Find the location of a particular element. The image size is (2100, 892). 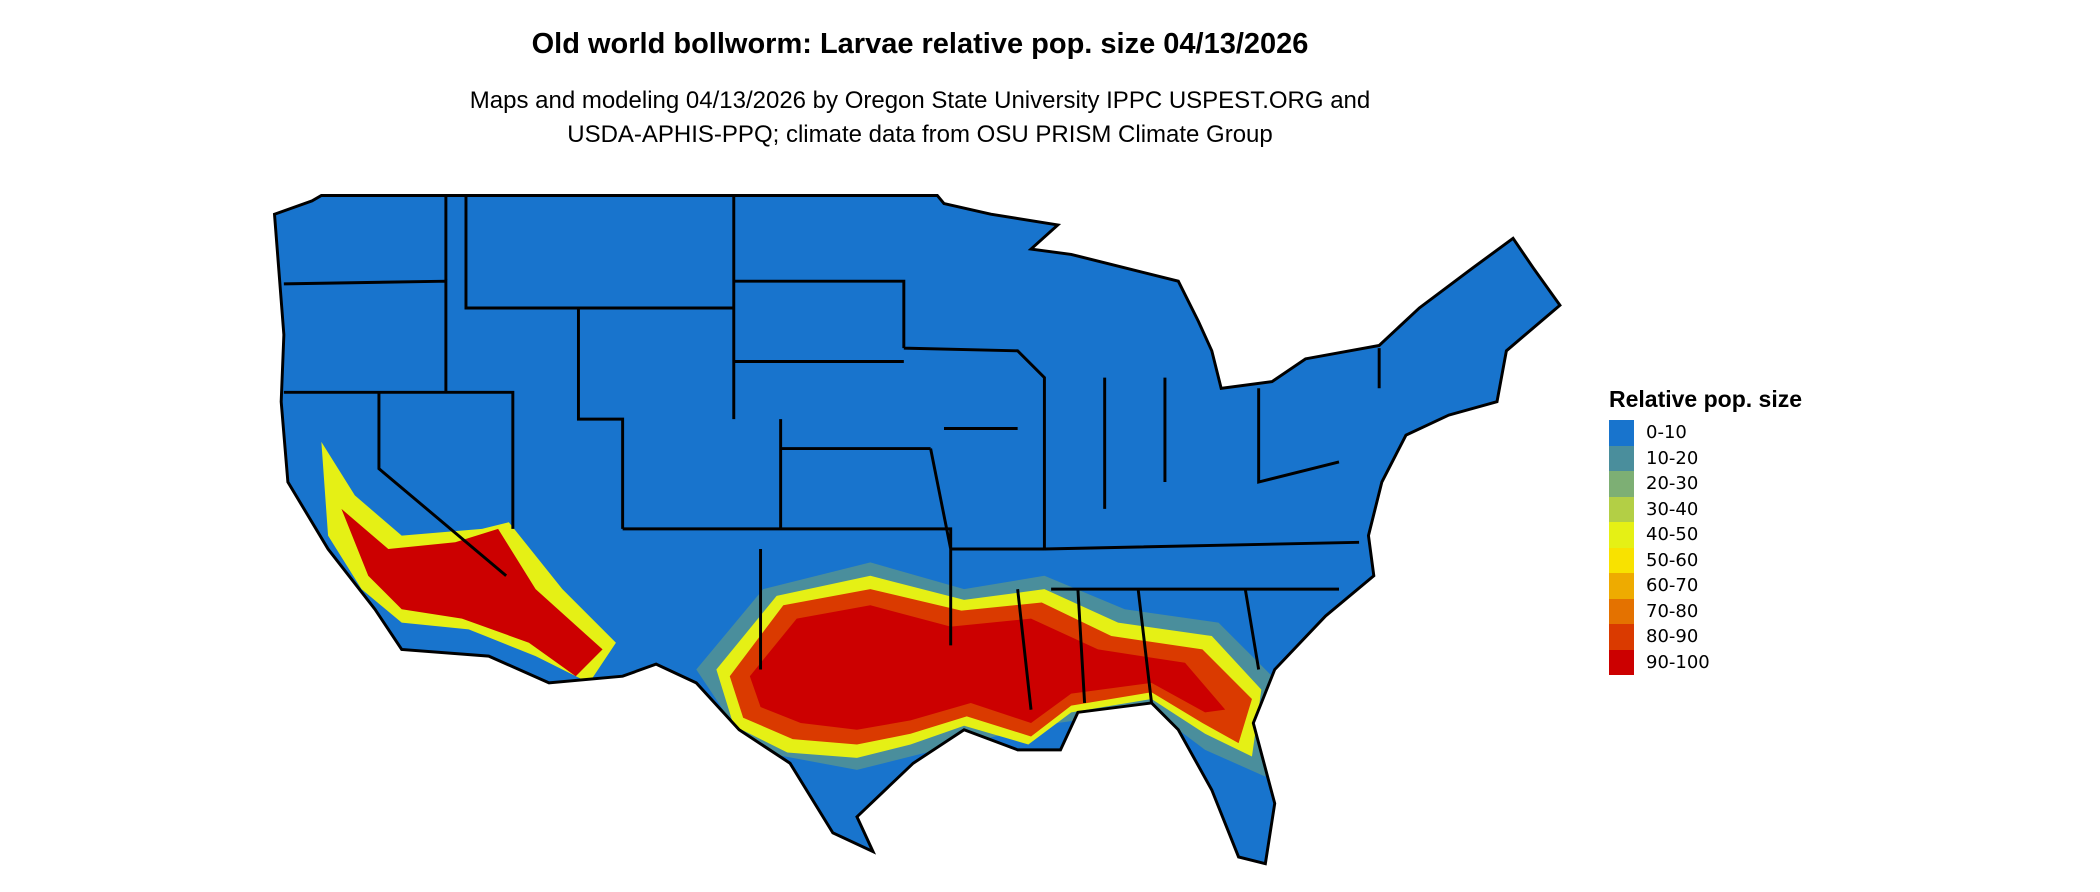

legend-item: 80-90 is located at coordinates (1705, 637).